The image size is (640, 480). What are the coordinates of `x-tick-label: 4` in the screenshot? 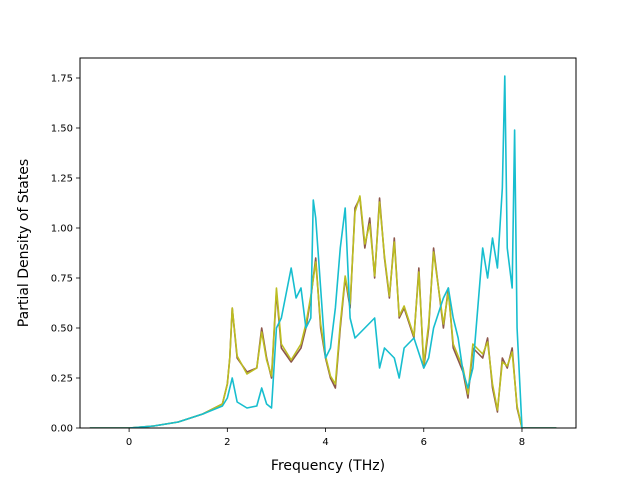 It's located at (325, 442).